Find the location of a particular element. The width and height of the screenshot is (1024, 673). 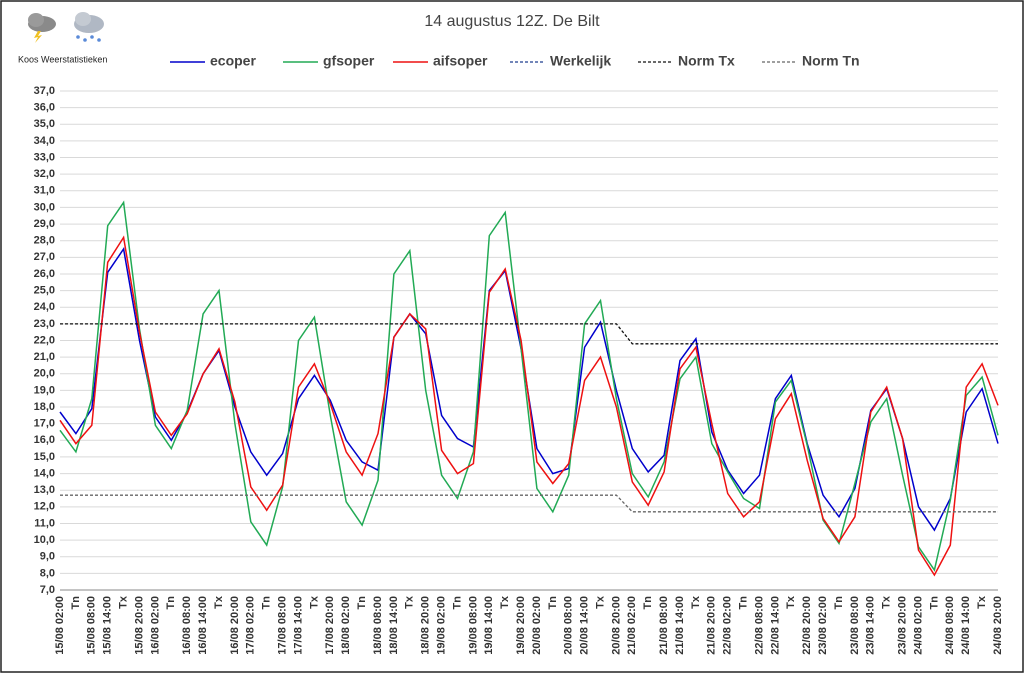

x-tick-label: 24/08 14:00 is located at coordinates (966, 625).